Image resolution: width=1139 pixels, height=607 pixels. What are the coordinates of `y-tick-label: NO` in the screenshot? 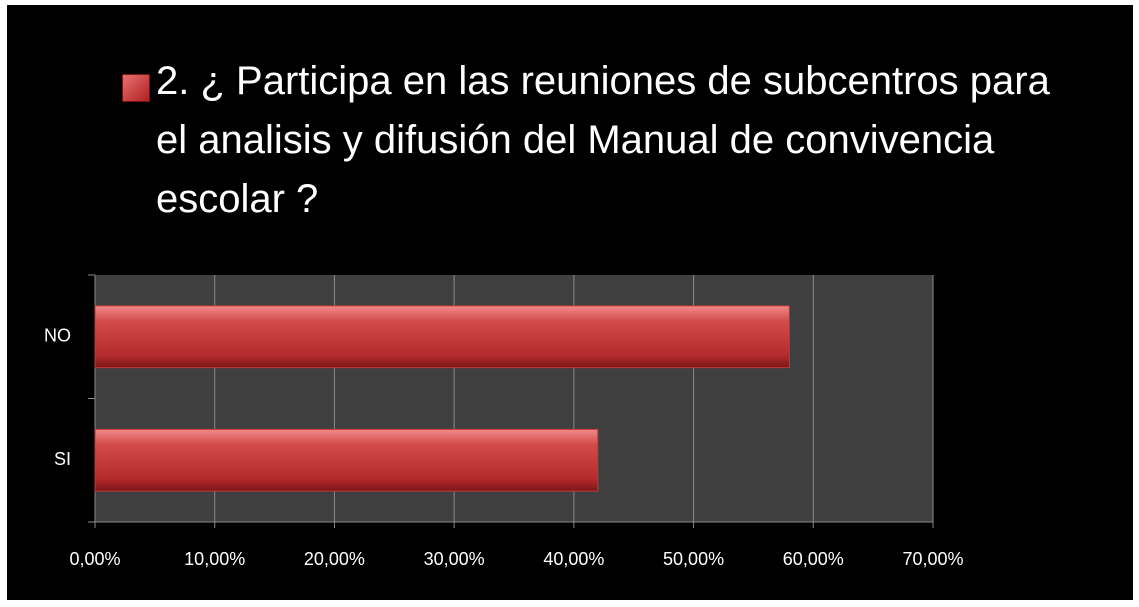 It's located at (57, 336).